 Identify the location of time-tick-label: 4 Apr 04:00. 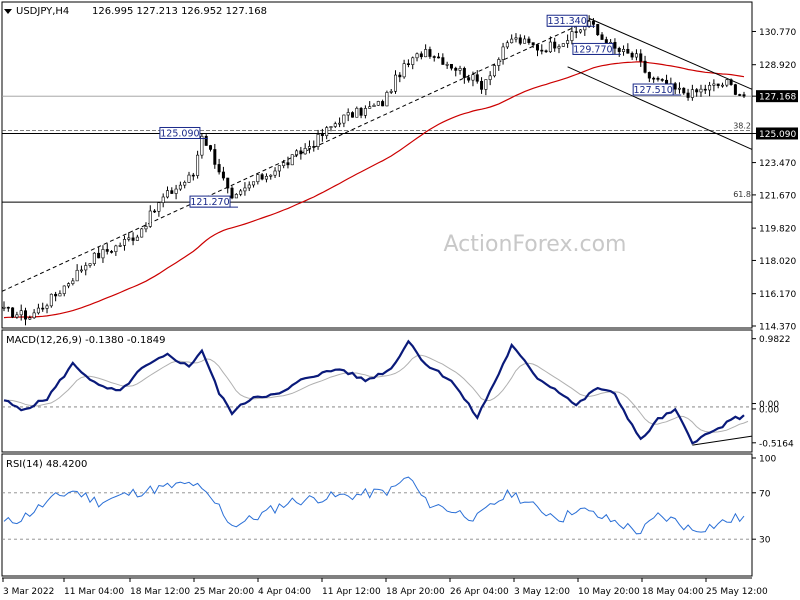
(284, 592).